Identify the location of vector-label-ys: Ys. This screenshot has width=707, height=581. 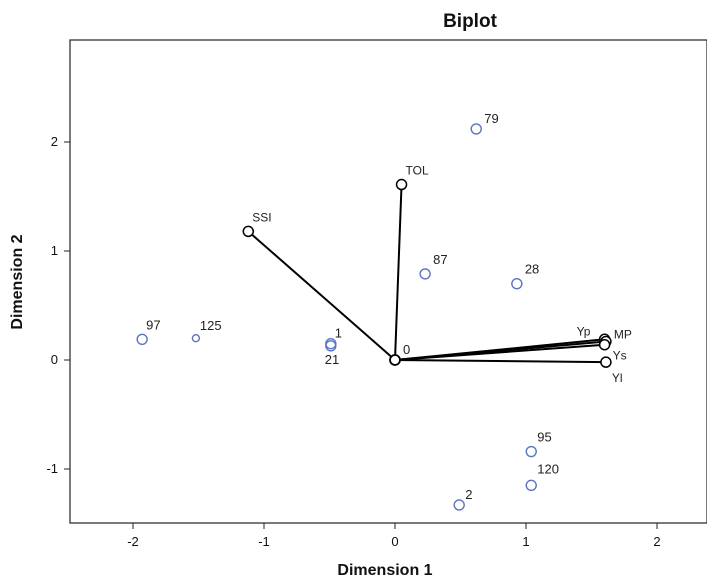
(620, 356).